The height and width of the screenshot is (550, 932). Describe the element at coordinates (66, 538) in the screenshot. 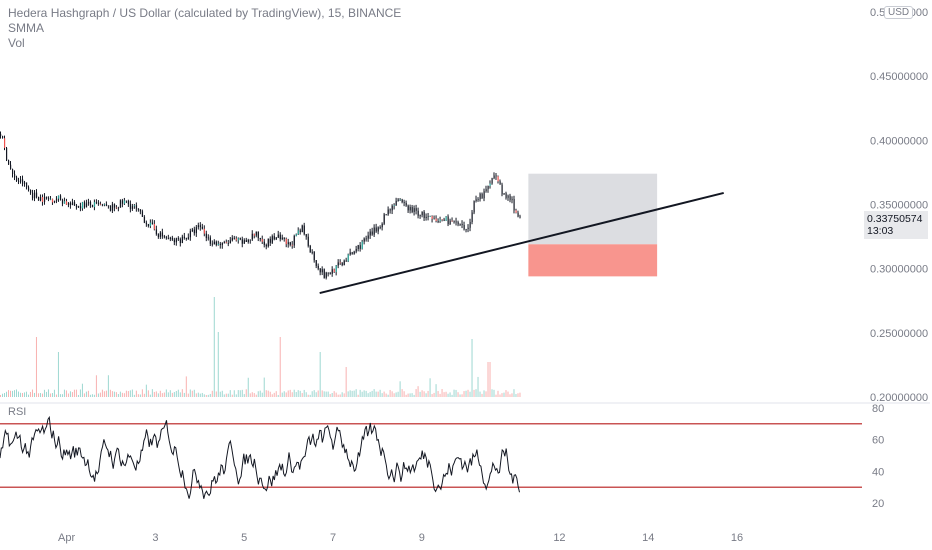

I see `time-tick-label: Apr` at that location.